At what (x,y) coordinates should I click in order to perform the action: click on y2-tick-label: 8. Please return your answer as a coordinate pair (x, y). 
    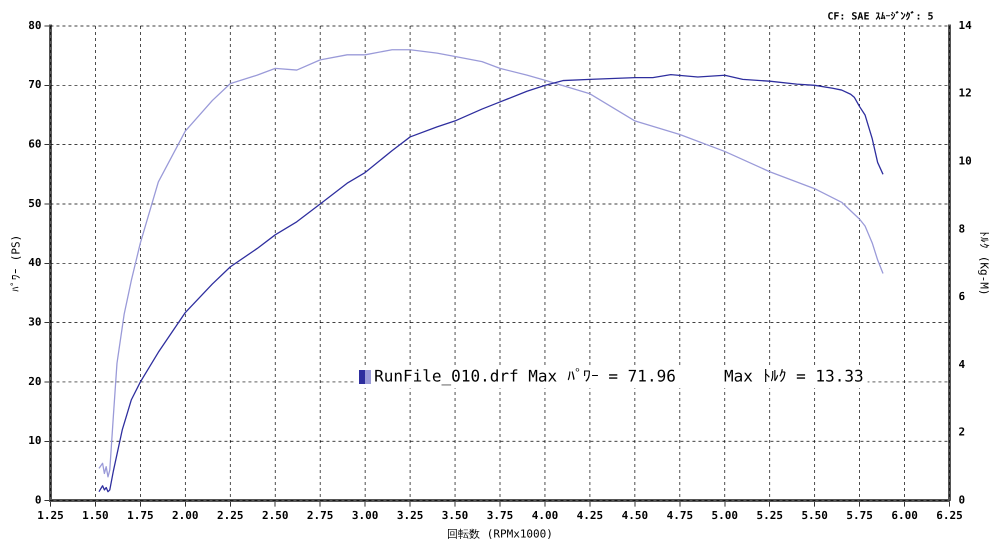
    Looking at the image, I should click on (962, 229).